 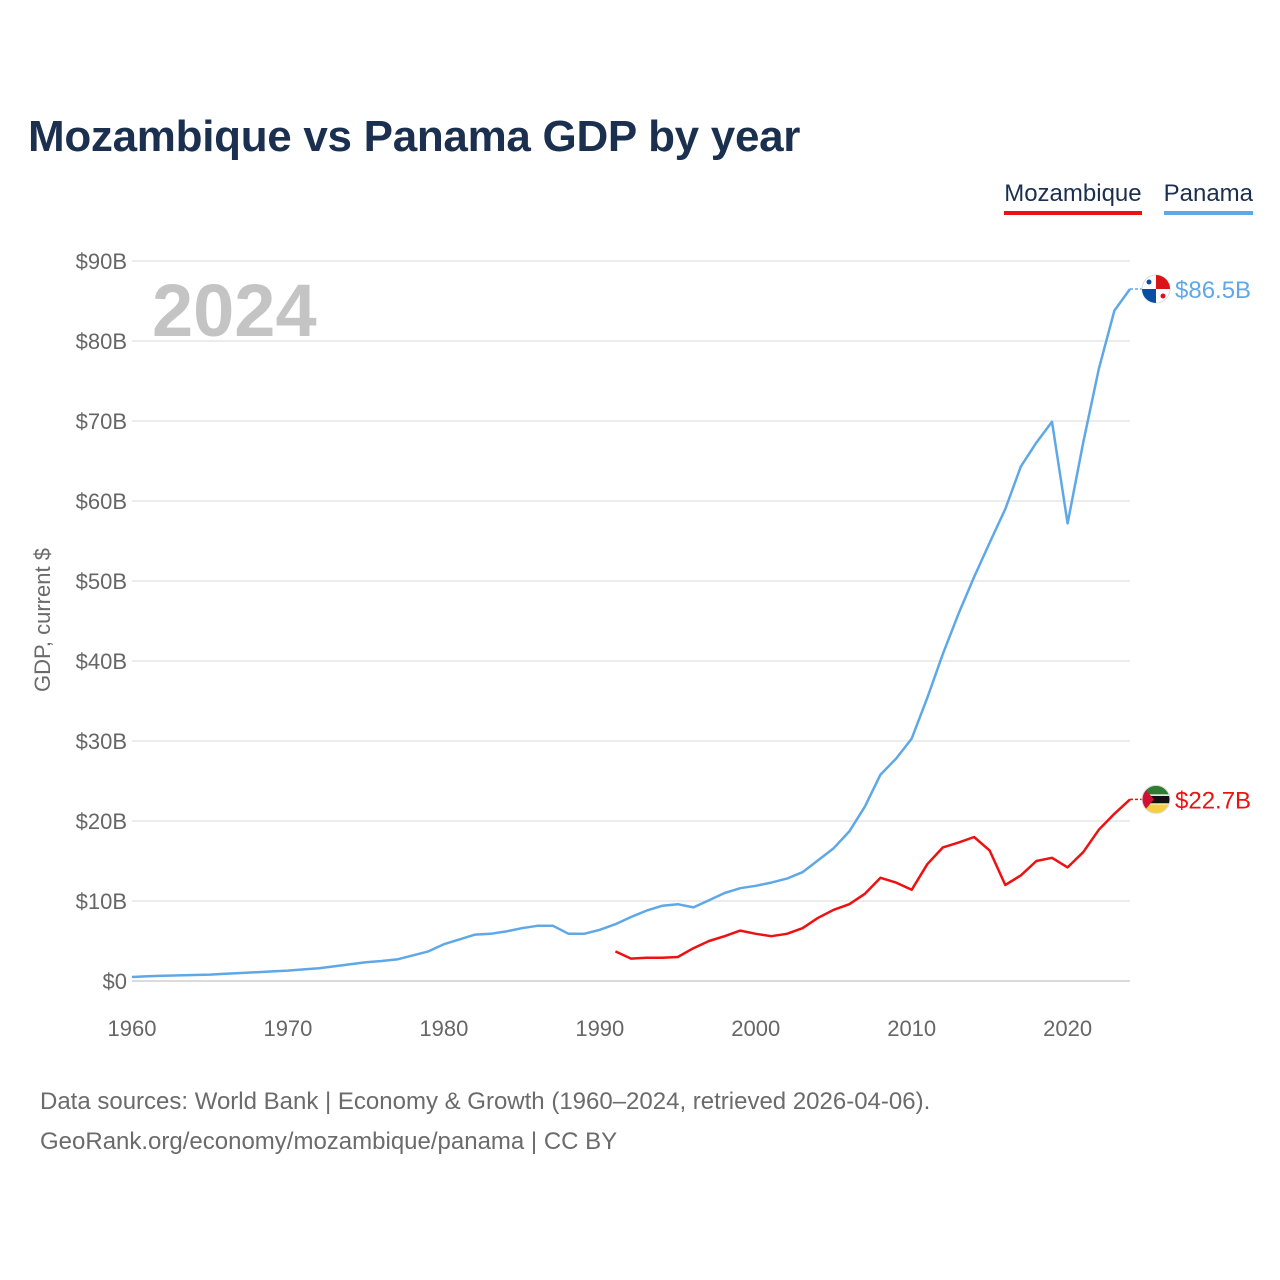 What do you see at coordinates (1208, 197) in the screenshot?
I see `legend-item-panama: Panama` at bounding box center [1208, 197].